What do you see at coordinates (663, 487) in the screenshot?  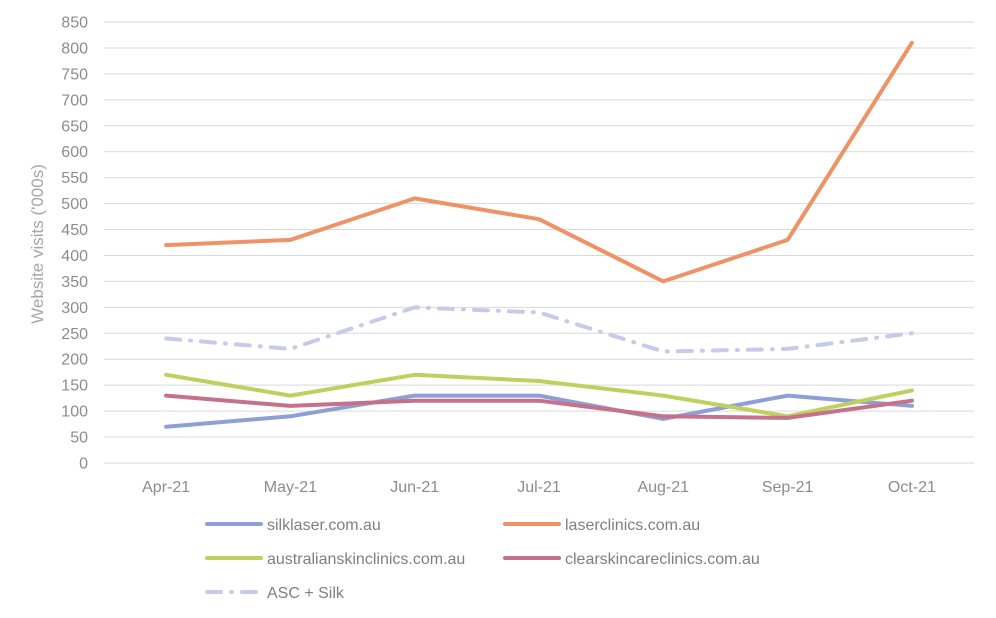 I see `x-tick-label: Aug-21` at bounding box center [663, 487].